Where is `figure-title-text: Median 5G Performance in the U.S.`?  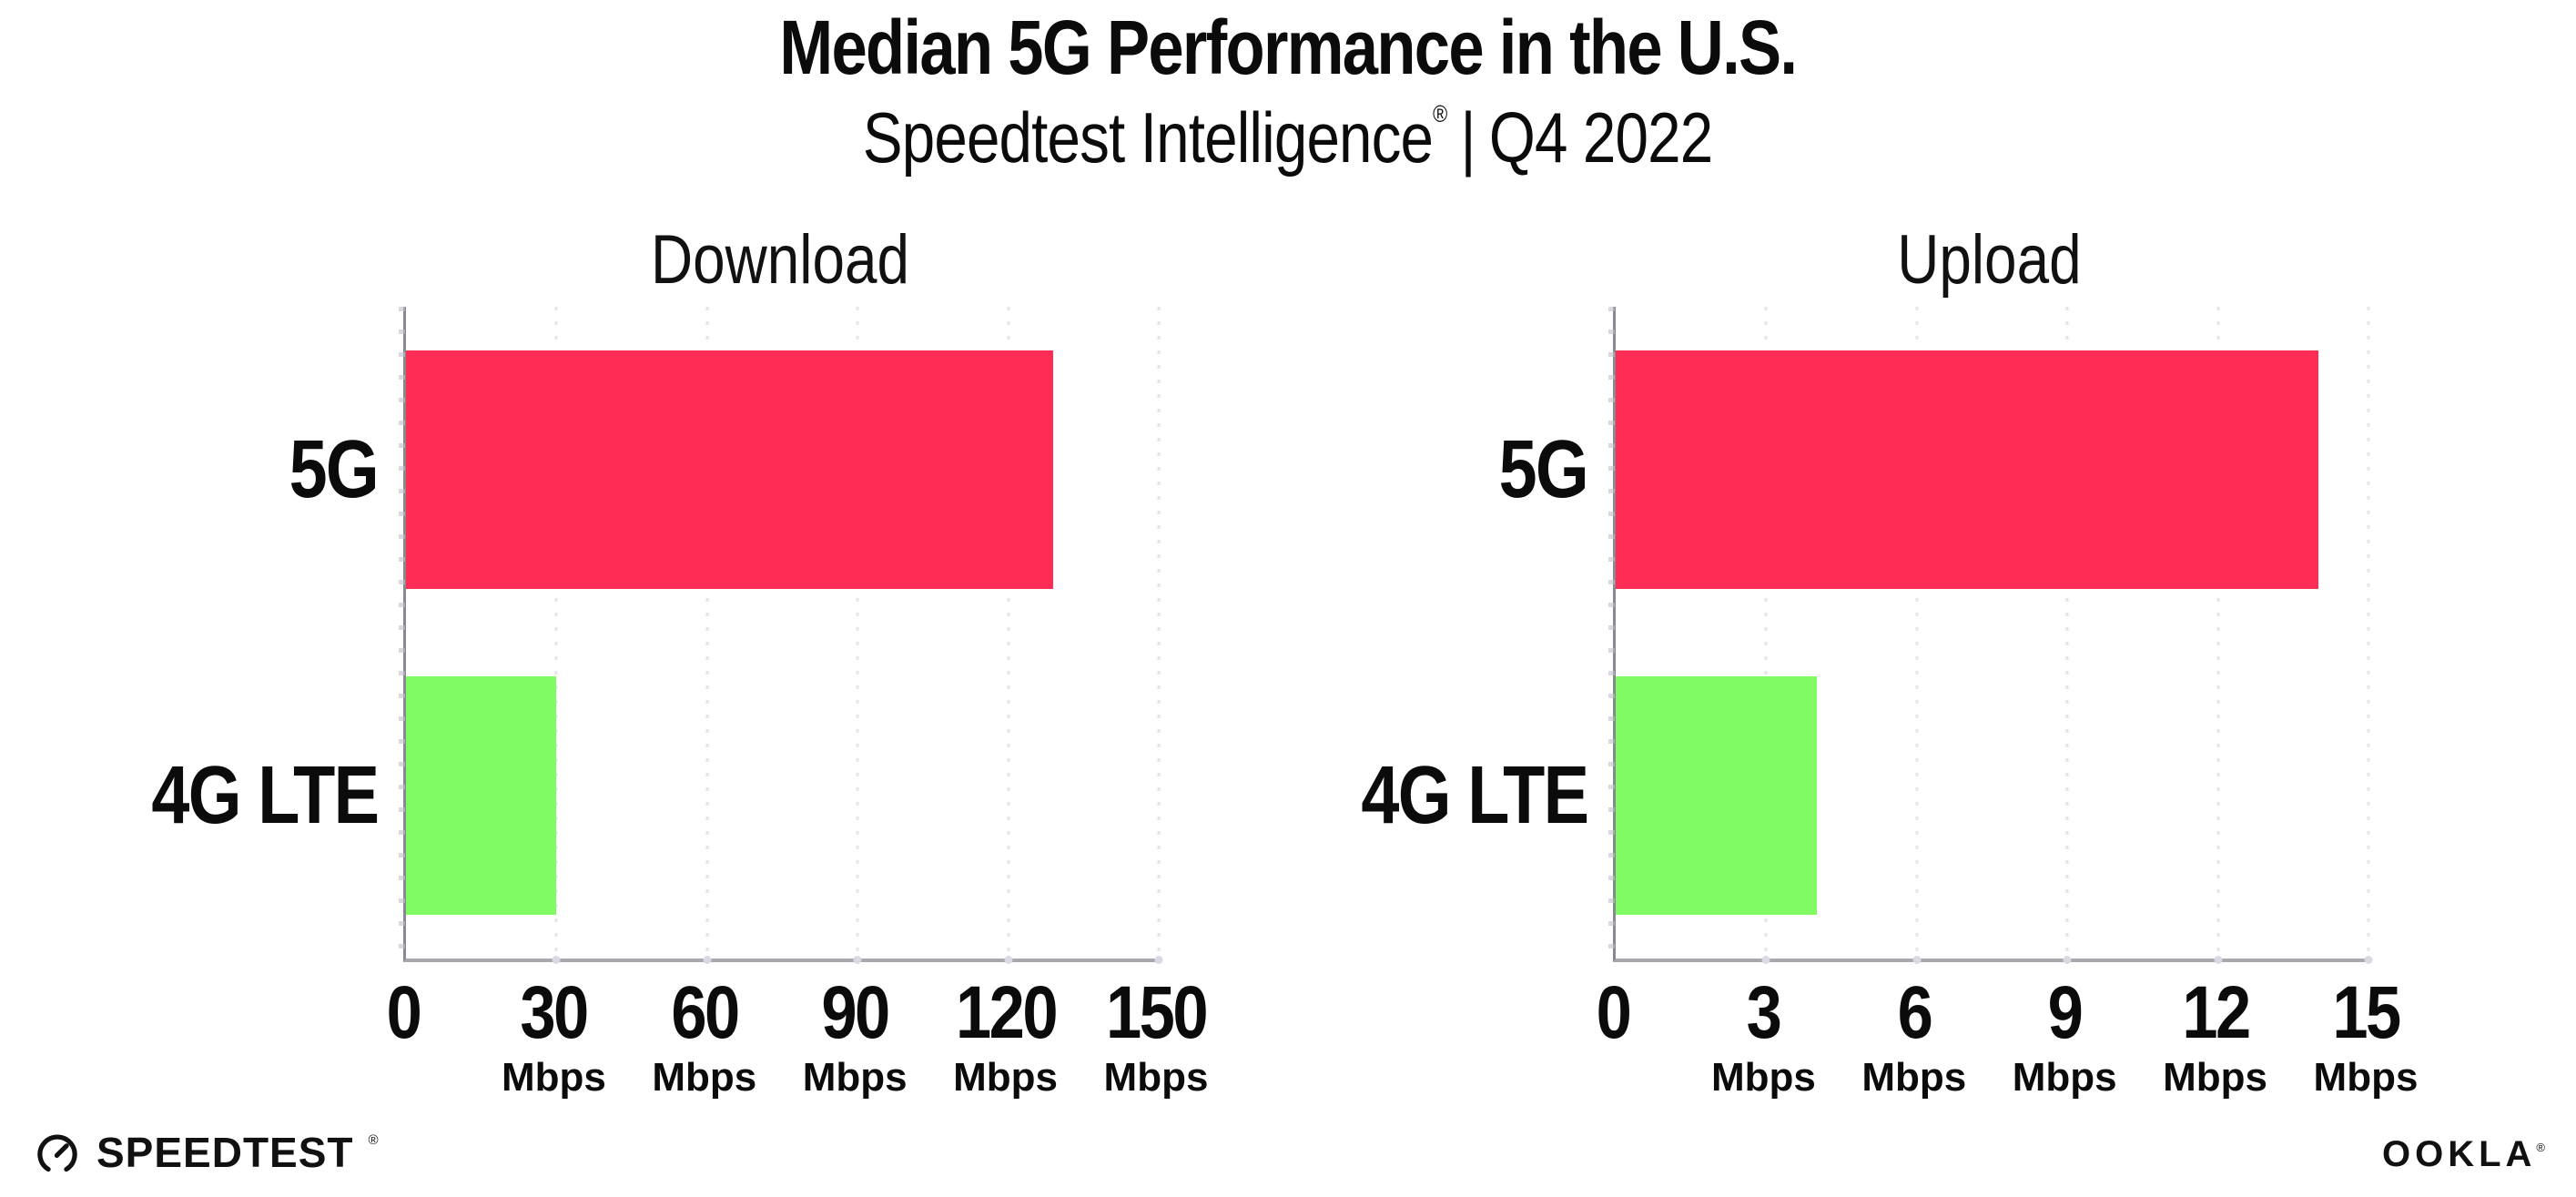
figure-title-text: Median 5G Performance in the U.S. is located at coordinates (1289, 48).